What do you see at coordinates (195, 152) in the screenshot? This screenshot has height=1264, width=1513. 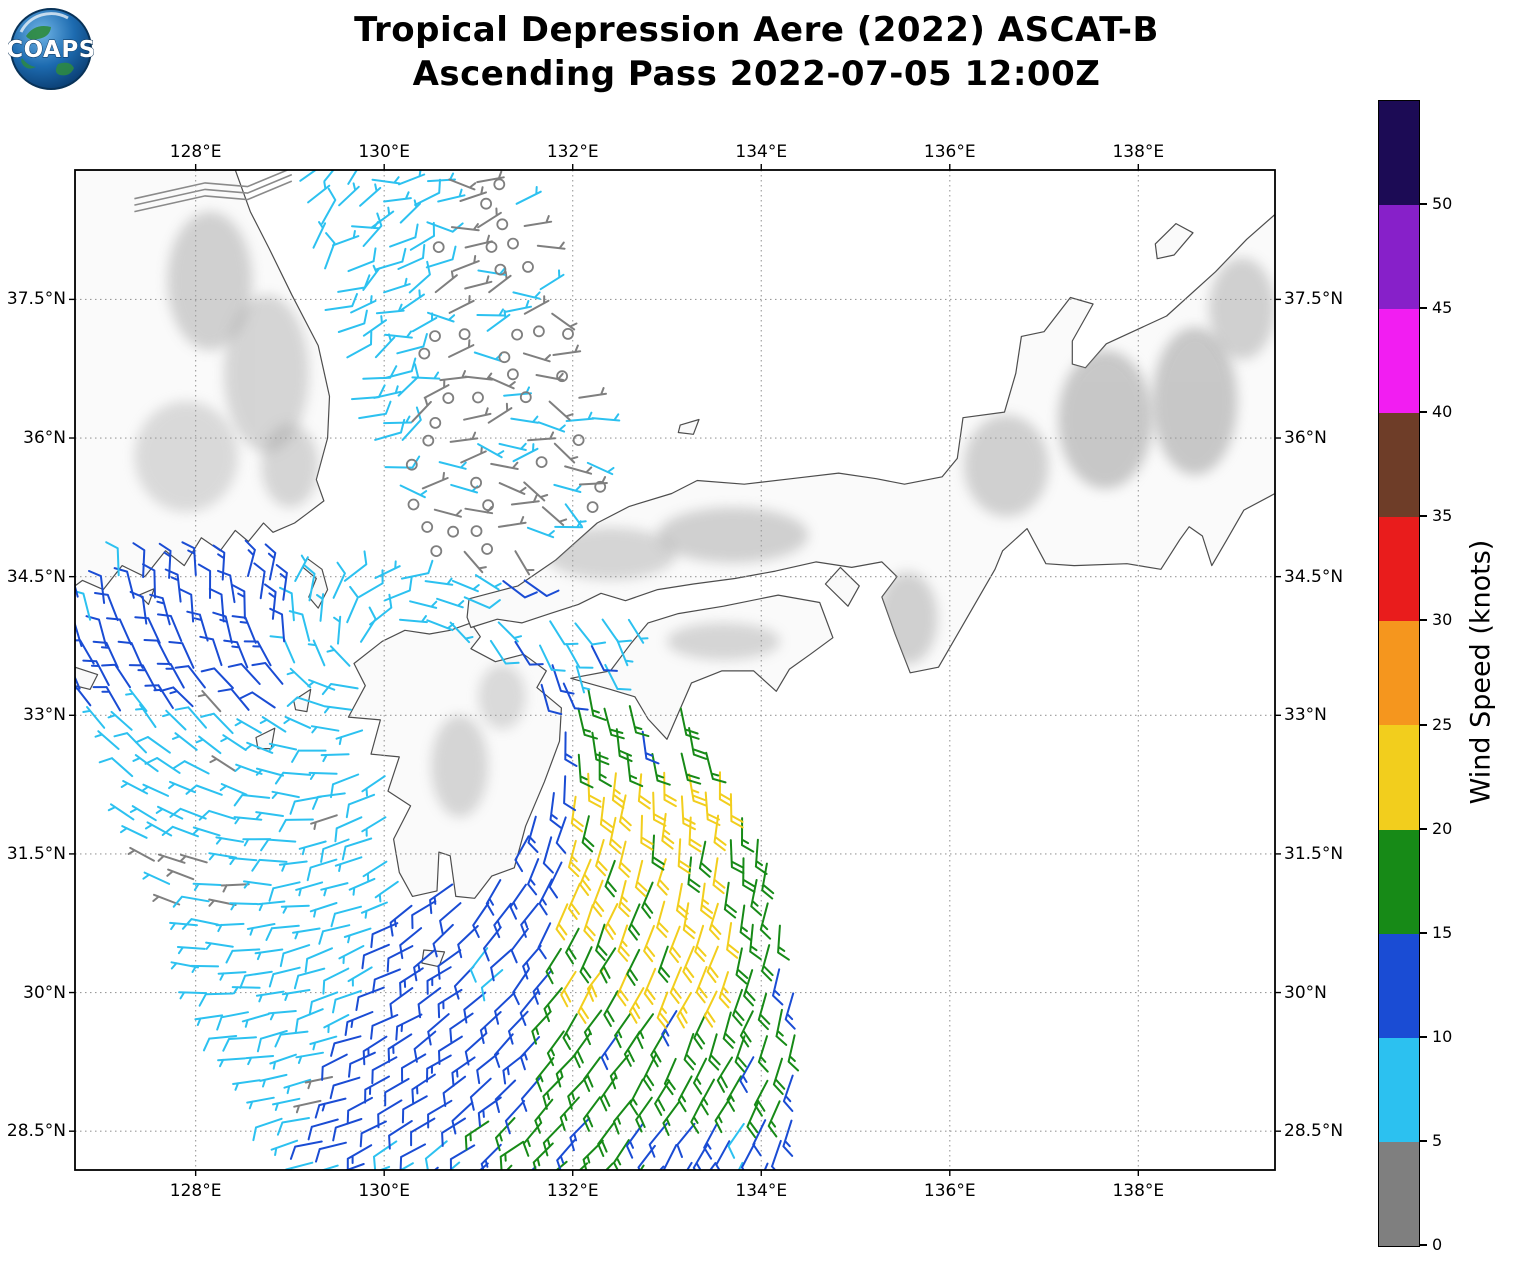 I see `x-tick-label-top: 128°E` at bounding box center [195, 152].